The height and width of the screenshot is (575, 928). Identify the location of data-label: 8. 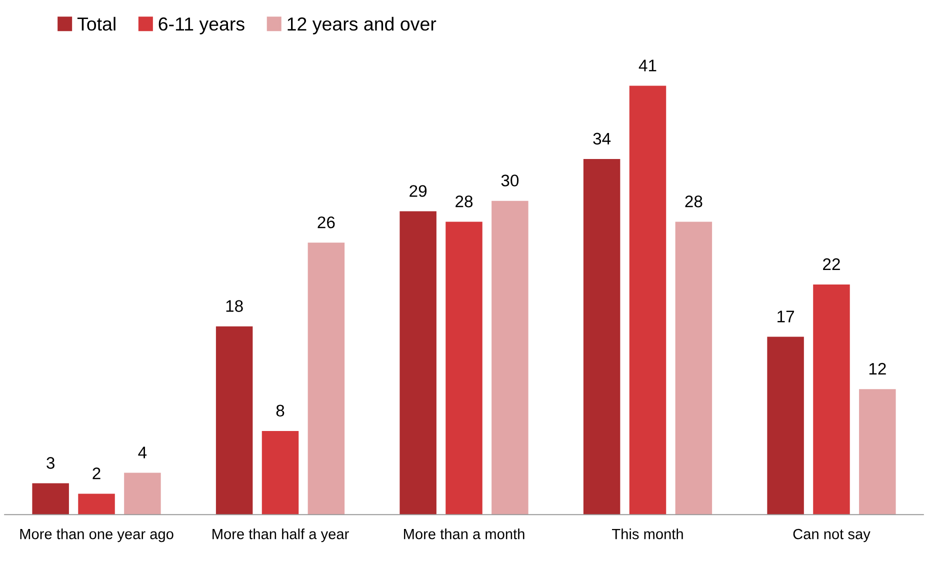
(280, 410).